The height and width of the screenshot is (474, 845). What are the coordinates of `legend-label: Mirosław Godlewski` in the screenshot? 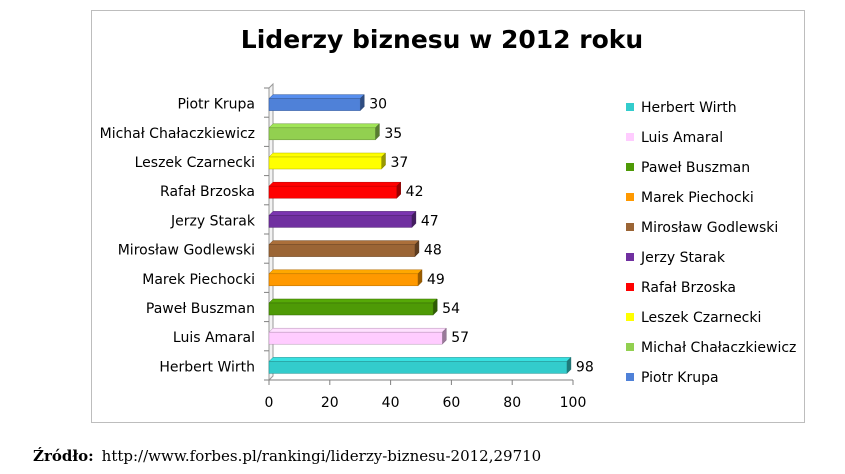 It's located at (709, 228).